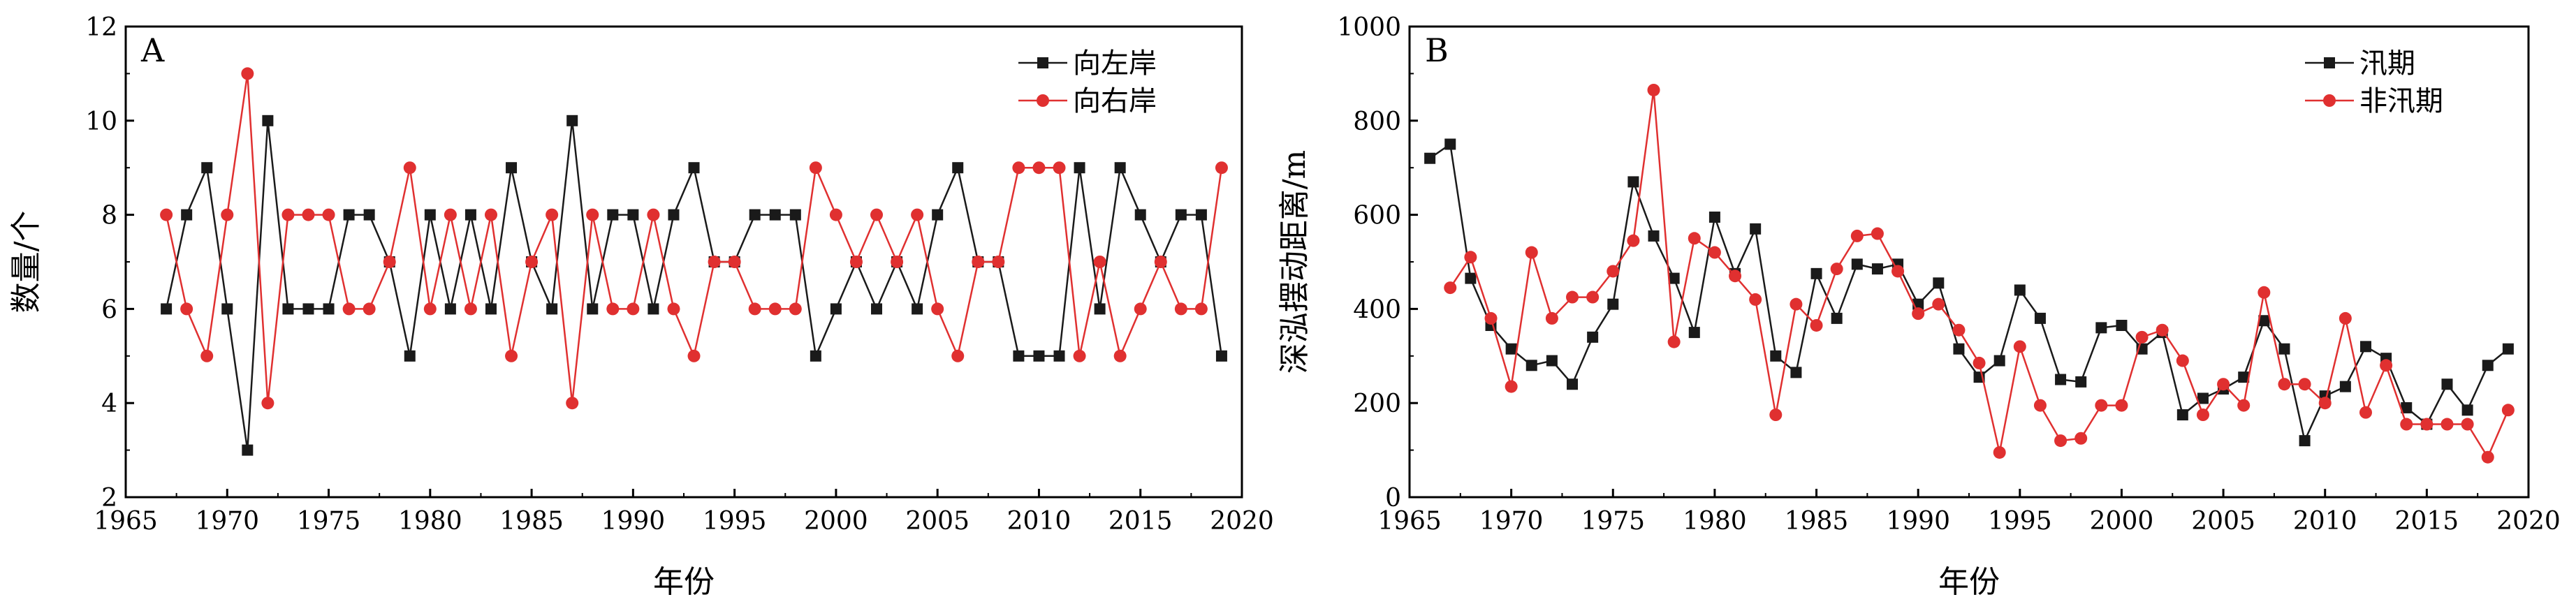 Image resolution: width=2576 pixels, height=611 pixels. Describe the element at coordinates (1817, 521) in the screenshot. I see `x-tick-label: 1985` at that location.